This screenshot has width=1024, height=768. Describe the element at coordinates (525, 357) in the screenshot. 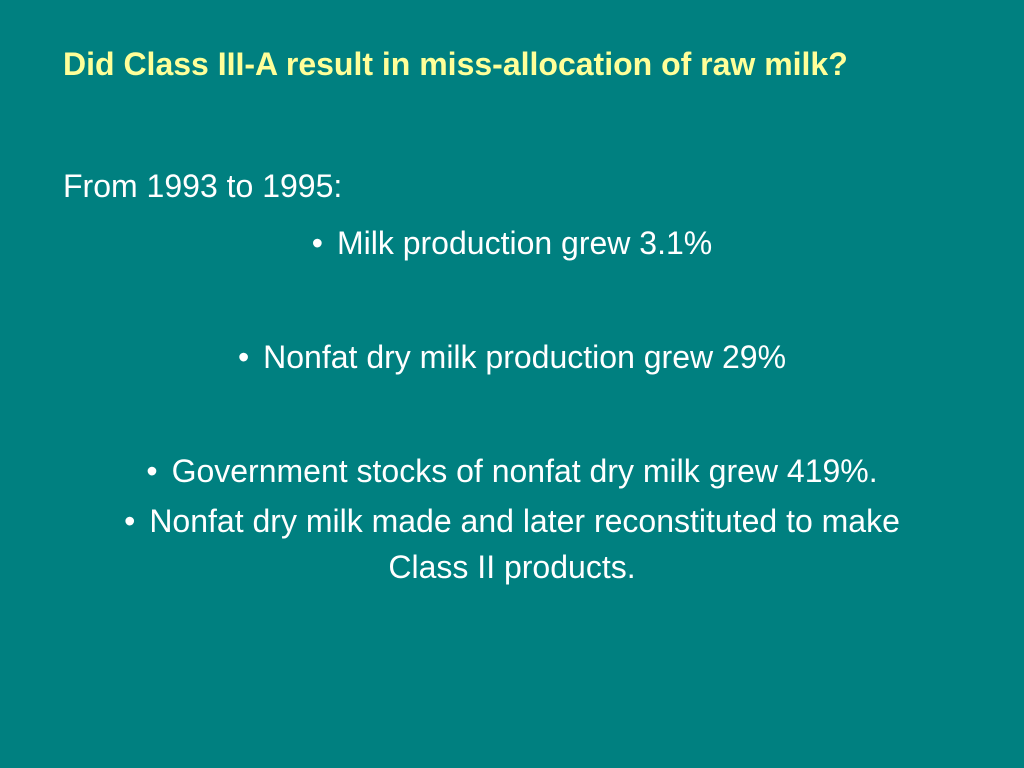

I see `bullet-text: Nonfat dry milk production grew 29%` at that location.